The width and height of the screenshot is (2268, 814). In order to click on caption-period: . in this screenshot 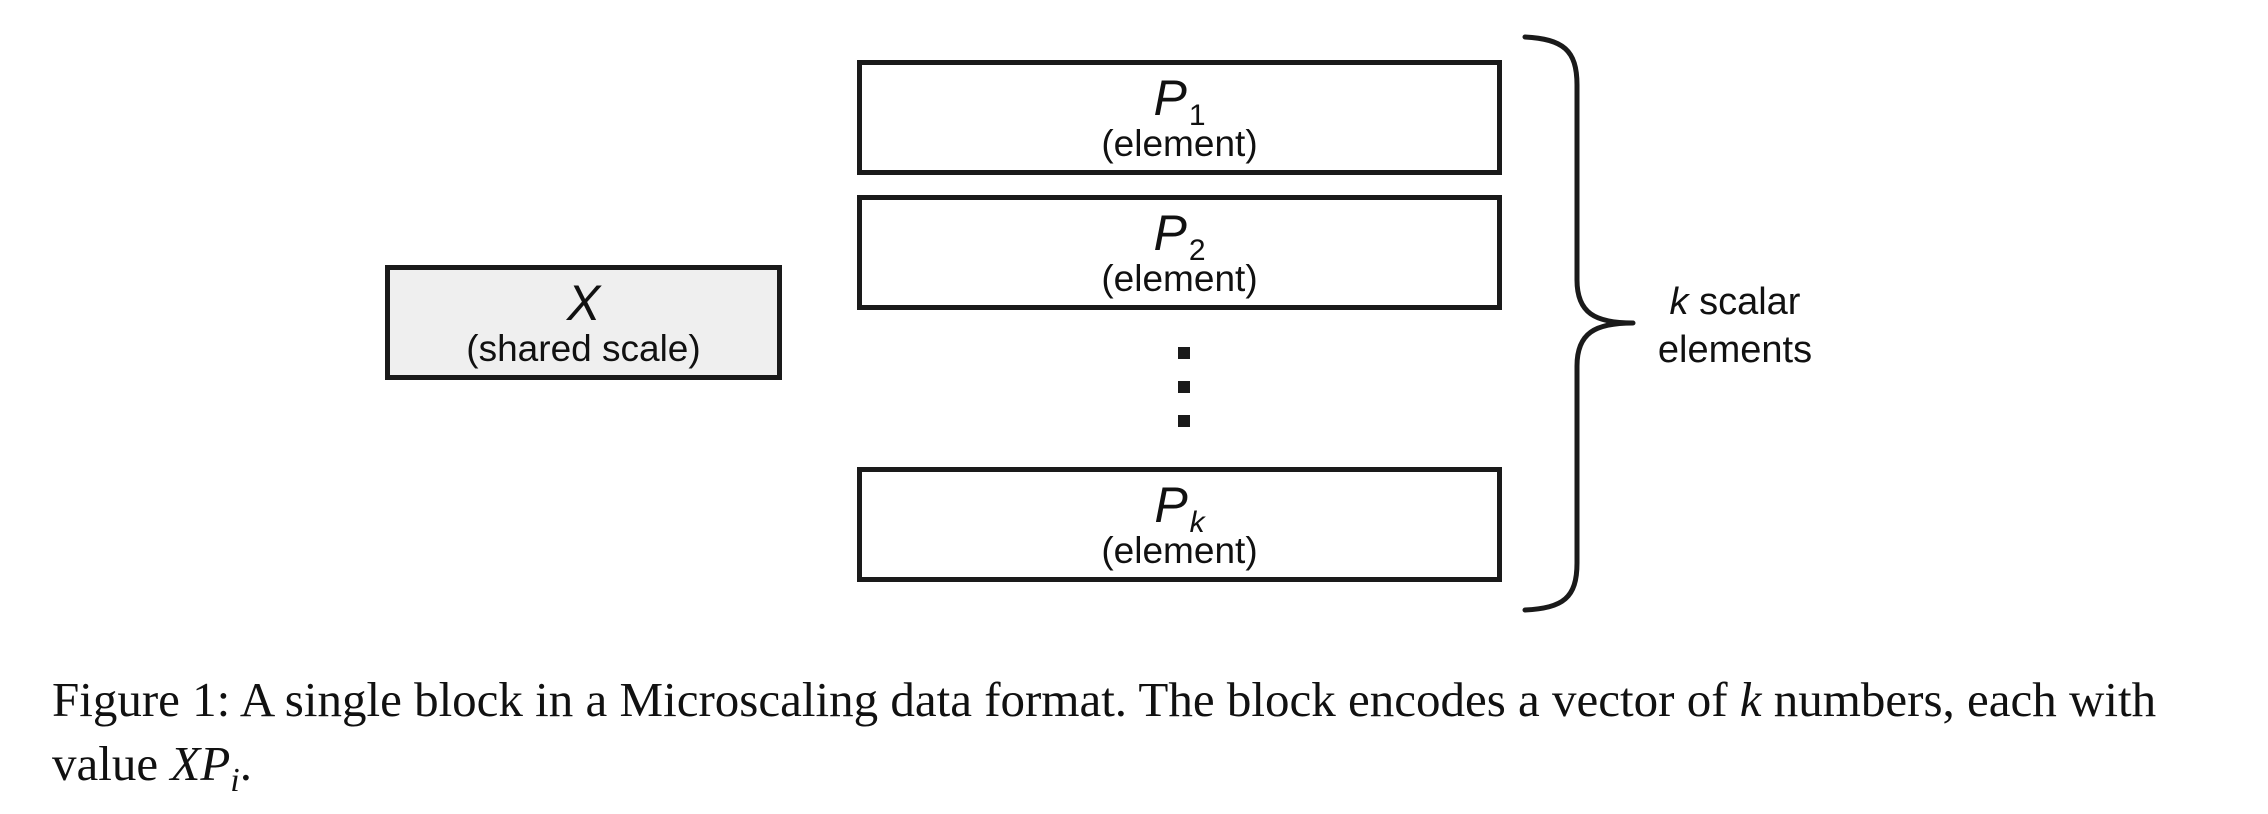, I will do `click(245, 763)`.